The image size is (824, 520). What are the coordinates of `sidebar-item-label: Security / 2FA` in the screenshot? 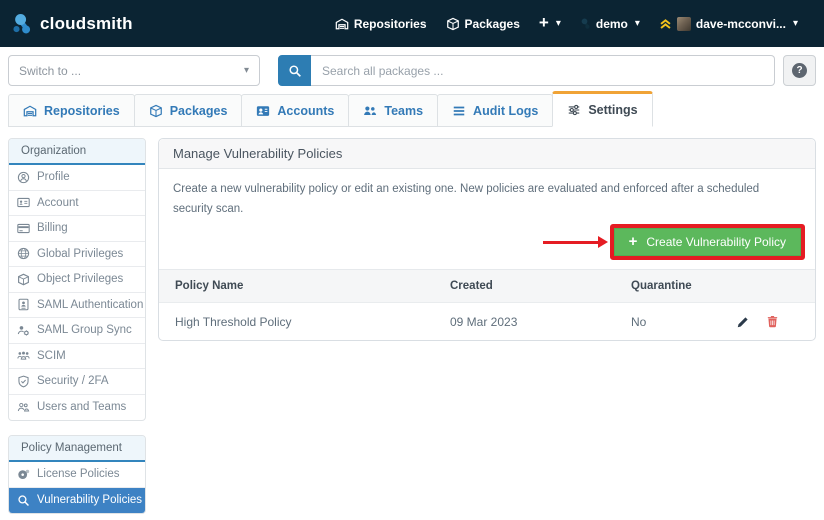 It's located at (73, 381).